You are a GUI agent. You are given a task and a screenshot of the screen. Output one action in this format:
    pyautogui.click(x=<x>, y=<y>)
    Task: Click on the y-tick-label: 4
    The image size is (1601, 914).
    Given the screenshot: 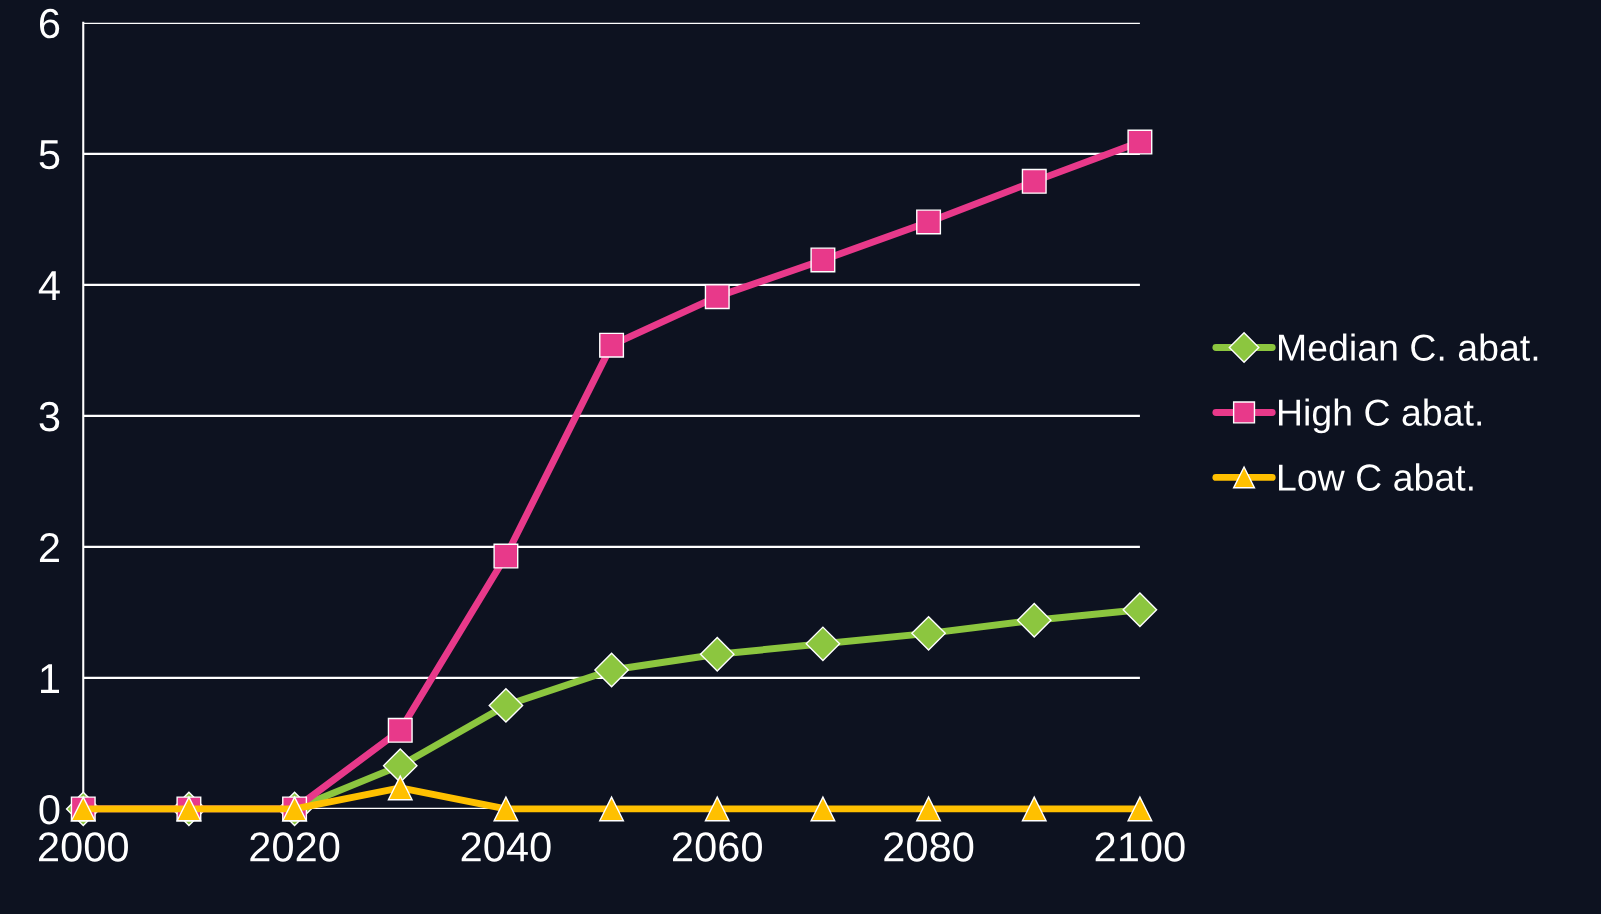 What is the action you would take?
    pyautogui.click(x=49, y=285)
    